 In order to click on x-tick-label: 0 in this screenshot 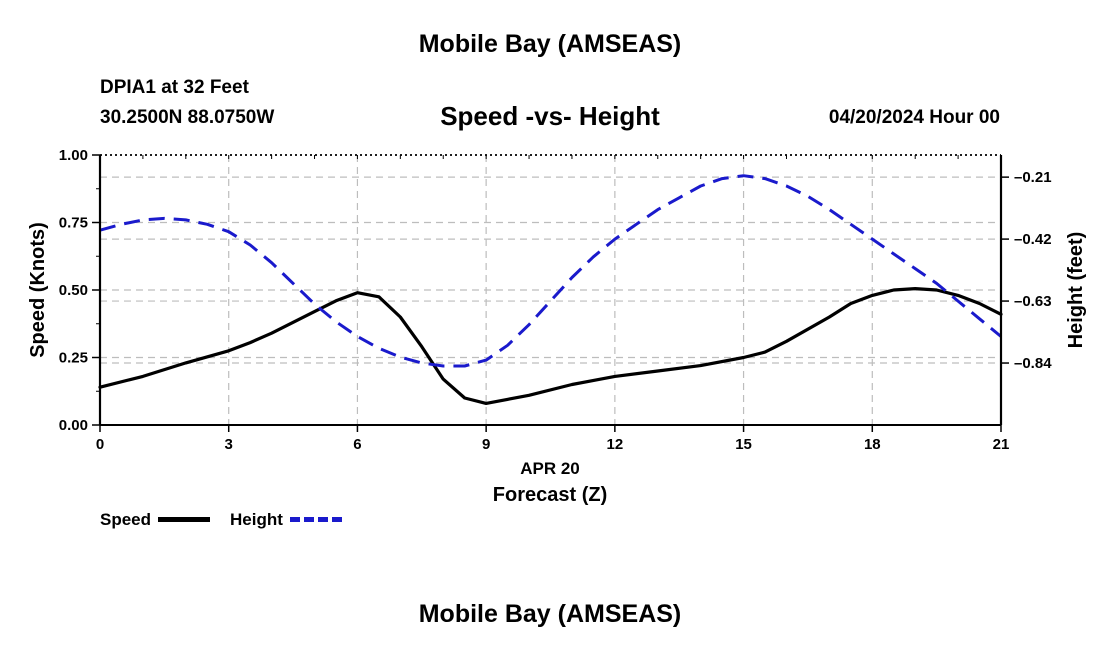, I will do `click(100, 444)`.